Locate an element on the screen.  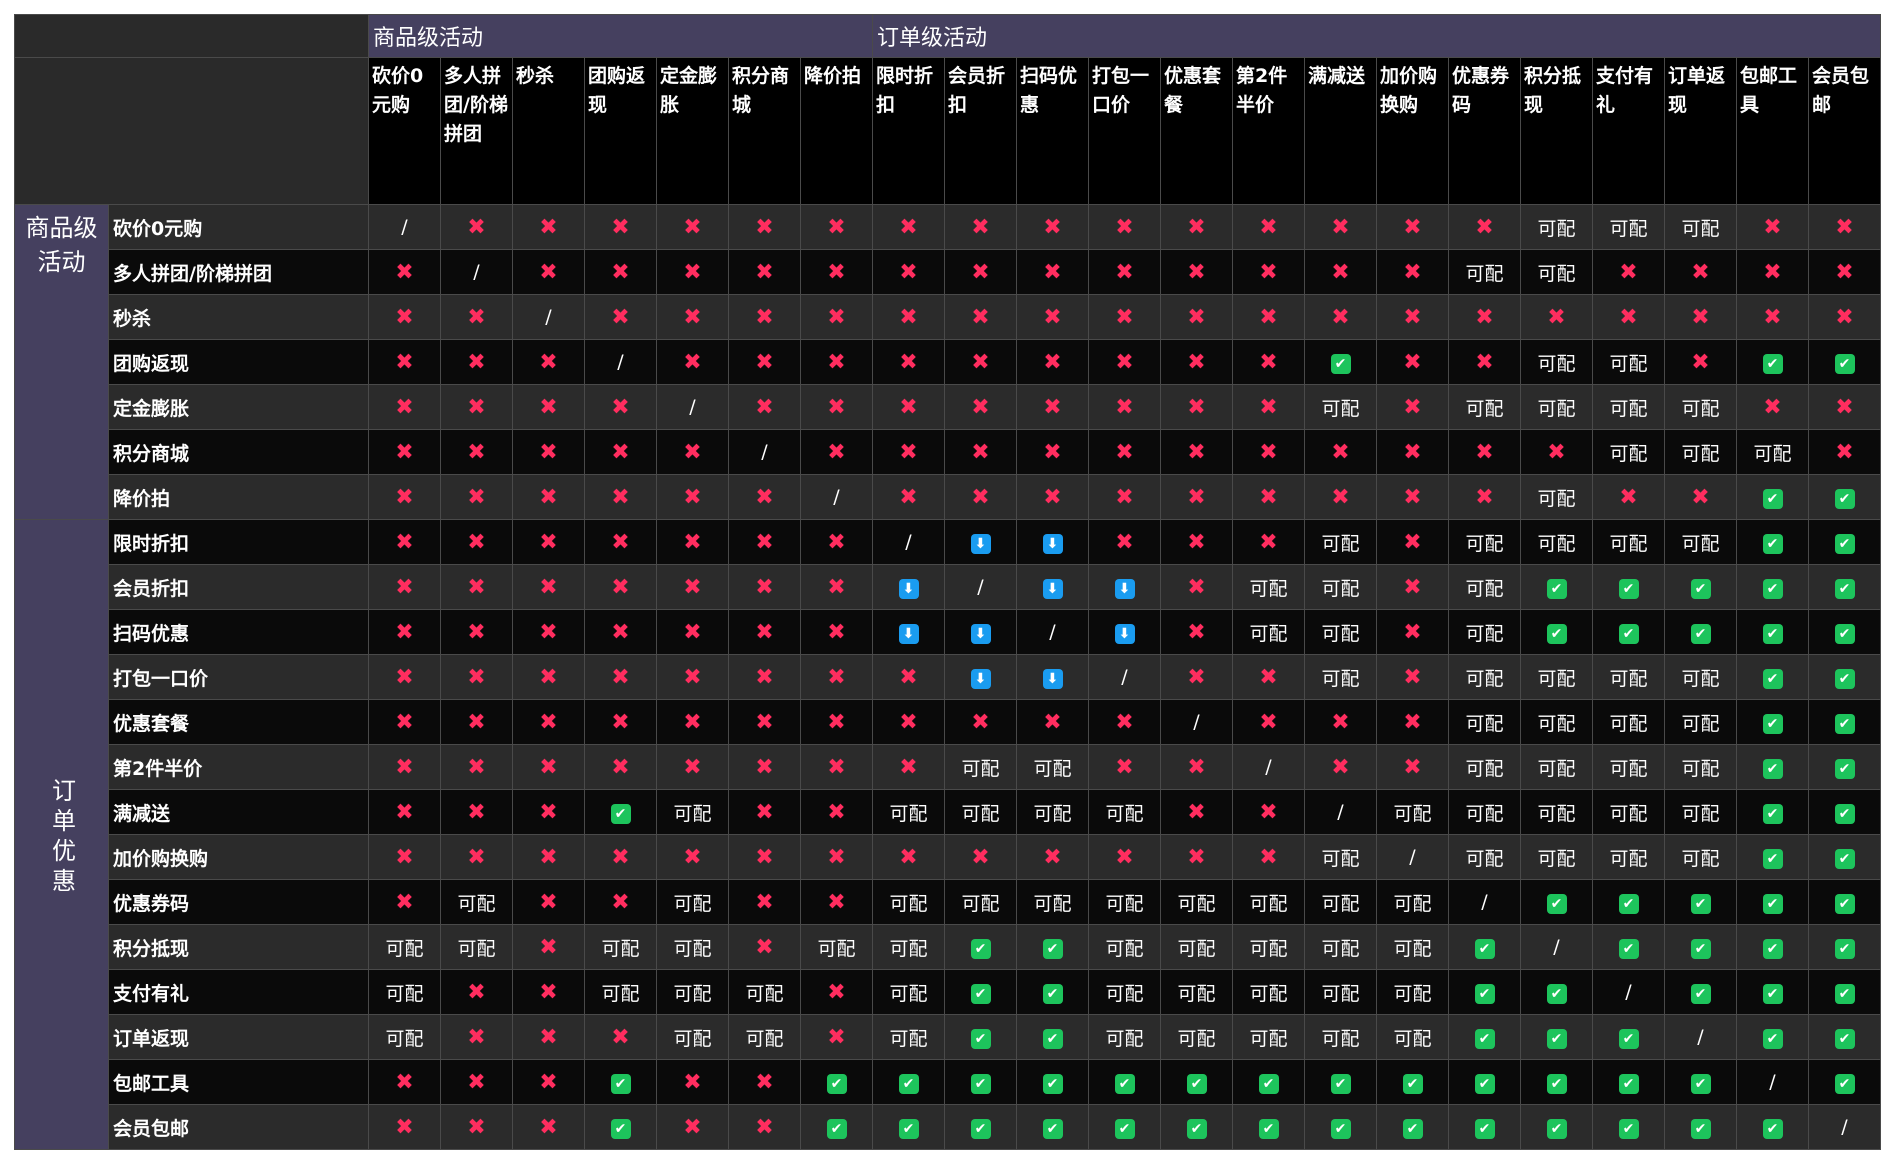
row-label: 砍价0元购 is located at coordinates (238, 227).